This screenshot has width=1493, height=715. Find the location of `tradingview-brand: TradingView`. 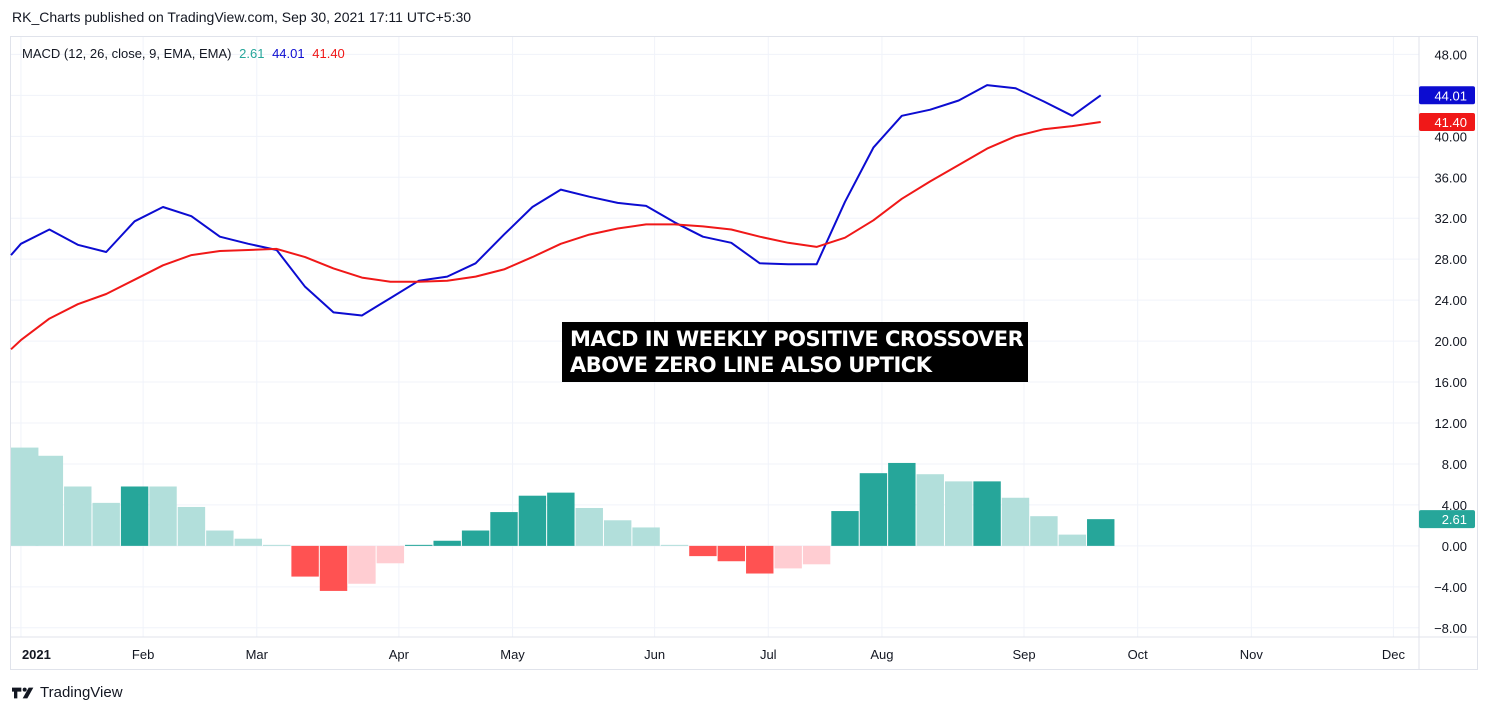

tradingview-brand: TradingView is located at coordinates (67, 692).